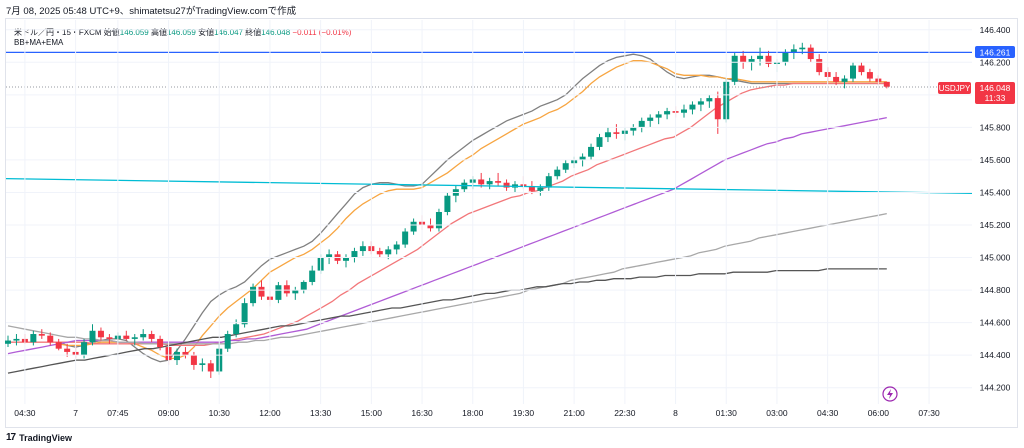  Describe the element at coordinates (955, 88) in the screenshot. I see `symbol-badge-text: USDJPY` at that location.